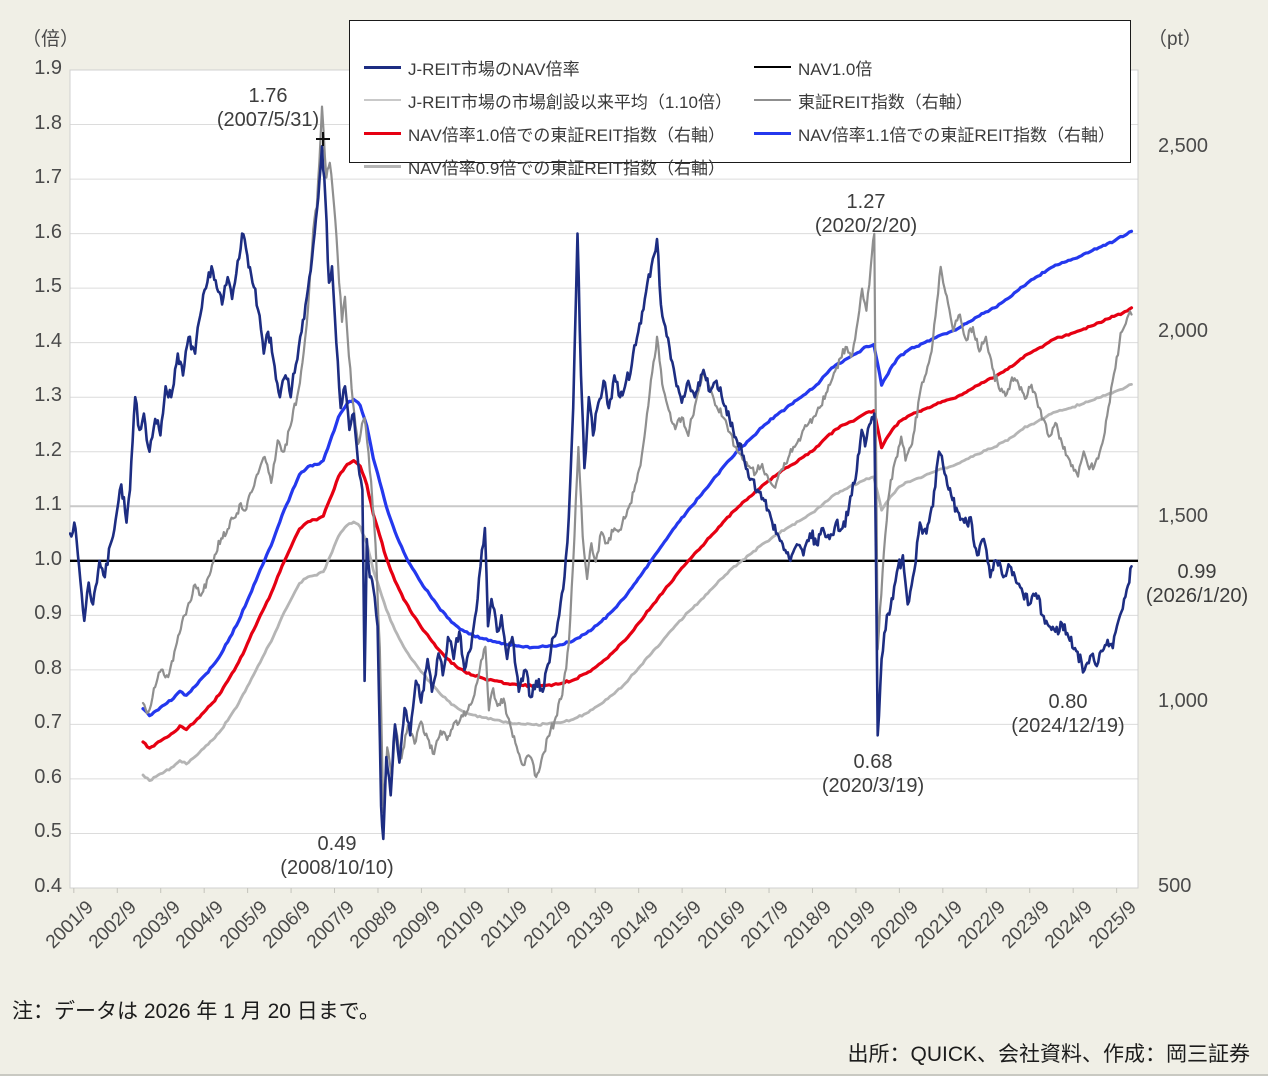 The width and height of the screenshot is (1268, 1076). Describe the element at coordinates (1197, 596) in the screenshot. I see `annotation-date: (2026/1/20)` at that location.